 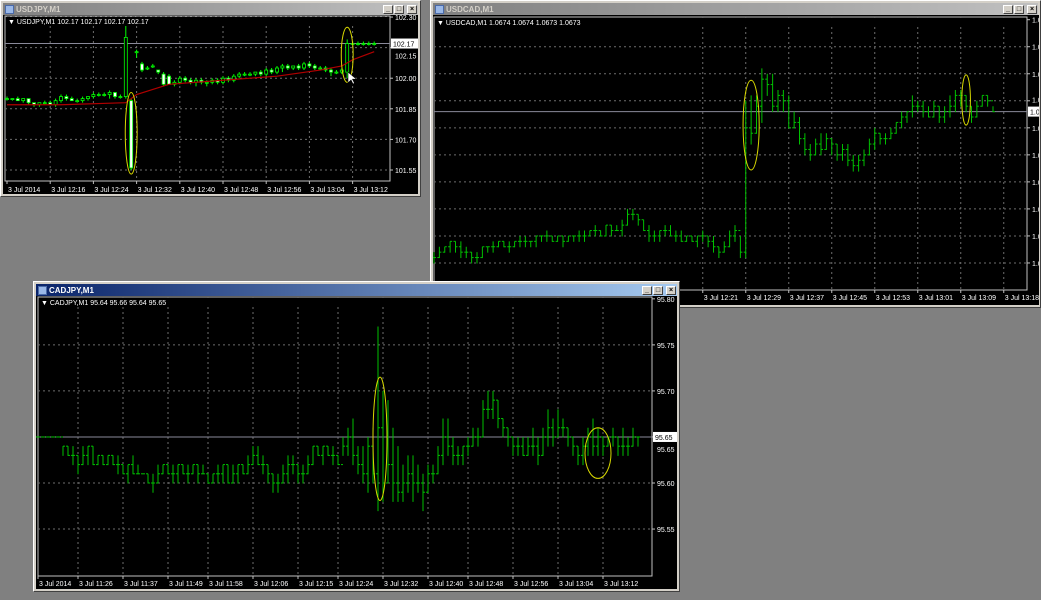 I want to click on plot-frame, so click(x=197, y=98).